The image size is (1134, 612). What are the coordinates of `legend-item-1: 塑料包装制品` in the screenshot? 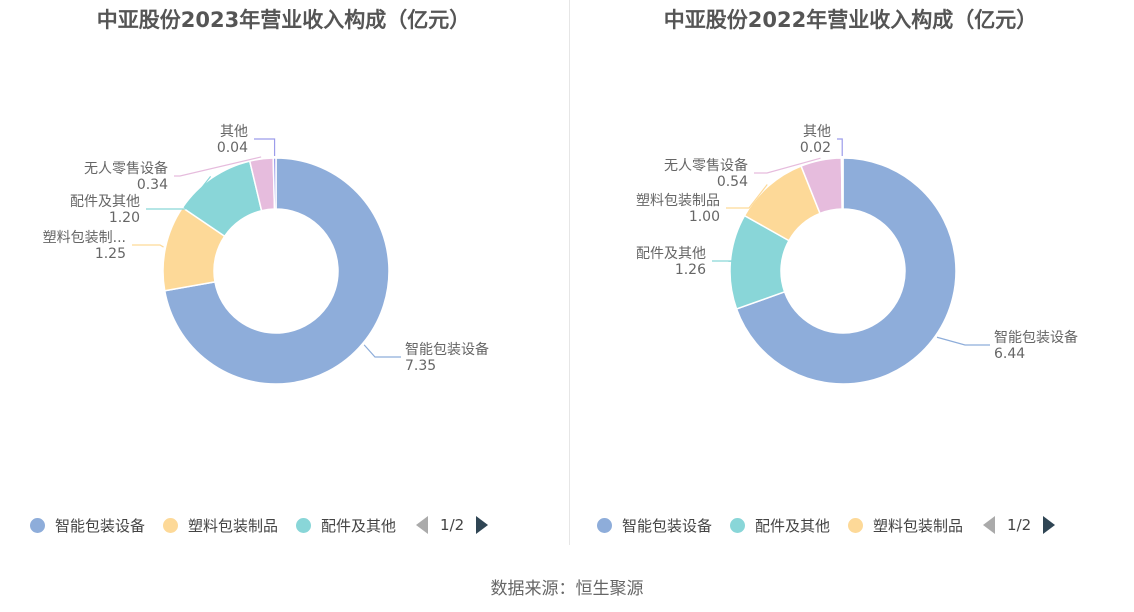 It's located at (220, 525).